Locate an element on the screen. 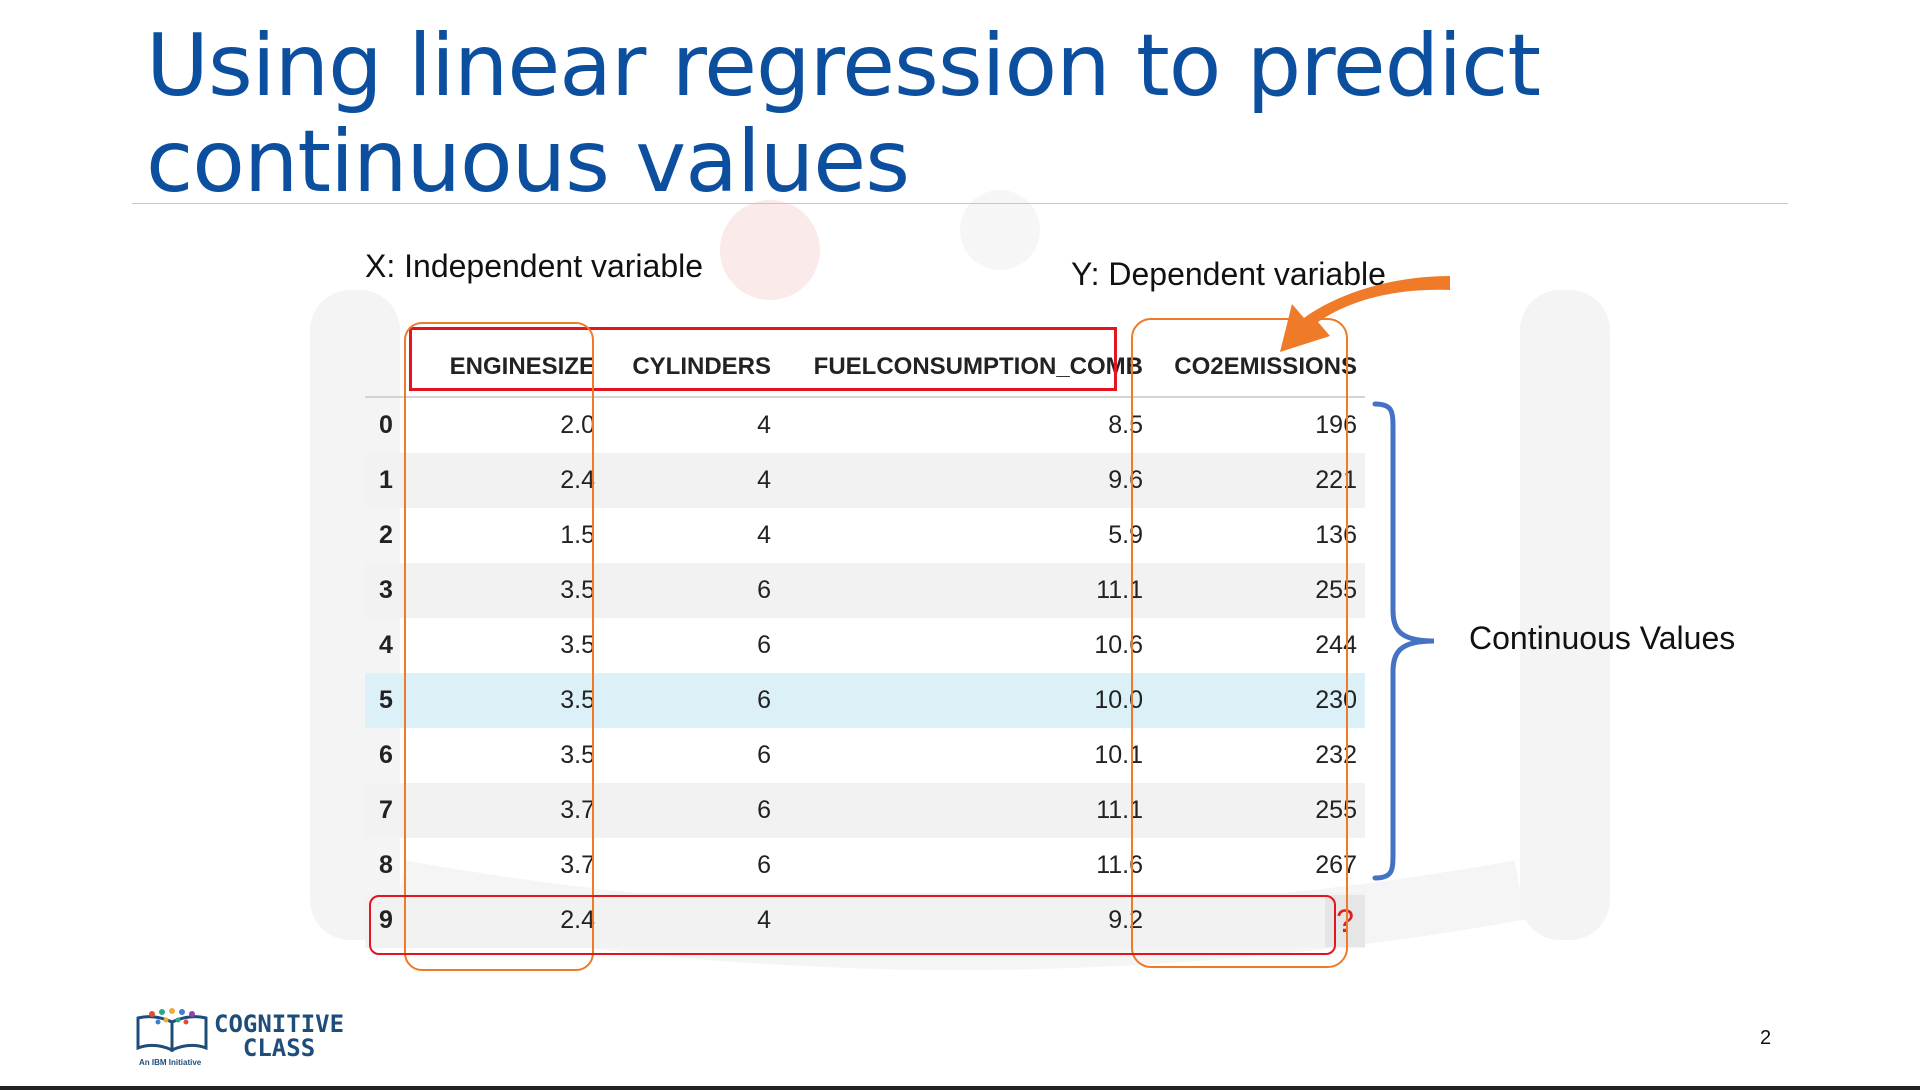 Image resolution: width=1920 pixels, height=1090 pixels. dependent-variable-label: Y: Dependent variable is located at coordinates (1228, 274).